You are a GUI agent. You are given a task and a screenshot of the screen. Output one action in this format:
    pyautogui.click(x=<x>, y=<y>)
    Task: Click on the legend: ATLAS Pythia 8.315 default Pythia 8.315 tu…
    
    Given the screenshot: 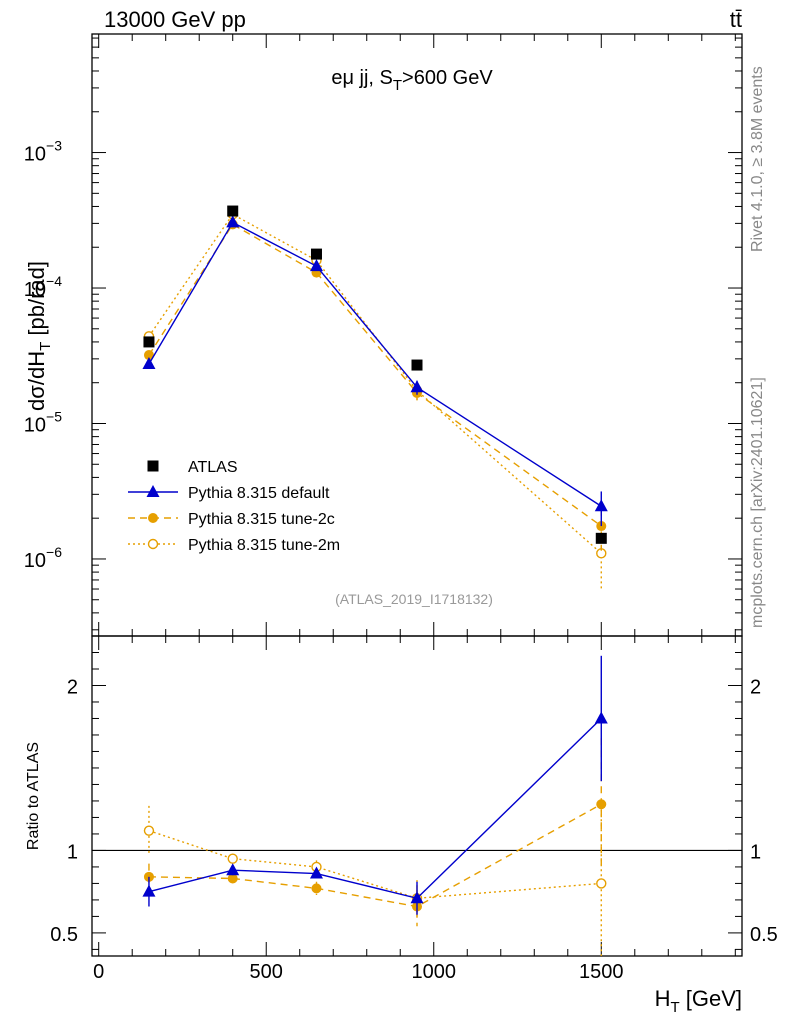 What is the action you would take?
    pyautogui.click(x=234, y=506)
    